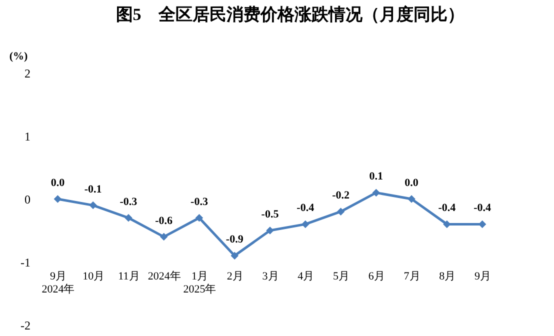 Image resolution: width=554 pixels, height=336 pixels. What do you see at coordinates (199, 283) in the screenshot?
I see `x-tick-label: 1月 2025年` at bounding box center [199, 283].